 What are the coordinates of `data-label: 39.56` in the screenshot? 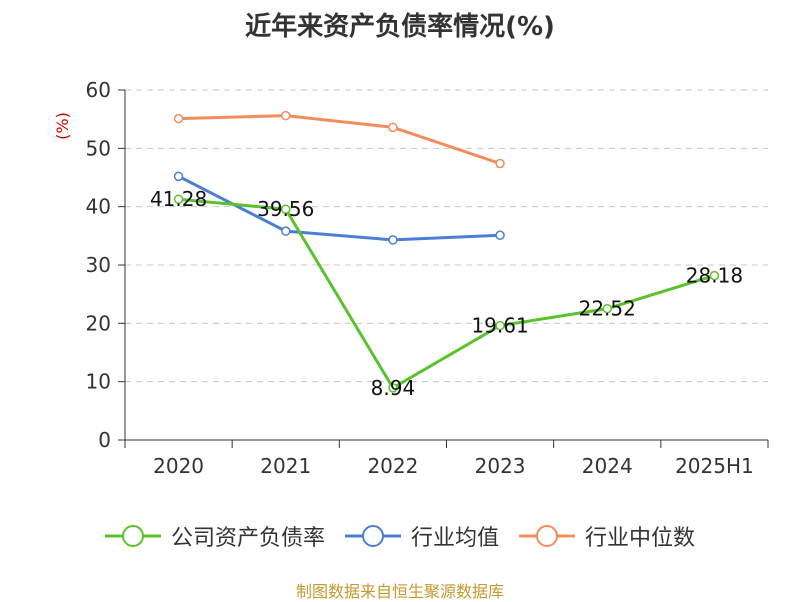 It's located at (285, 209).